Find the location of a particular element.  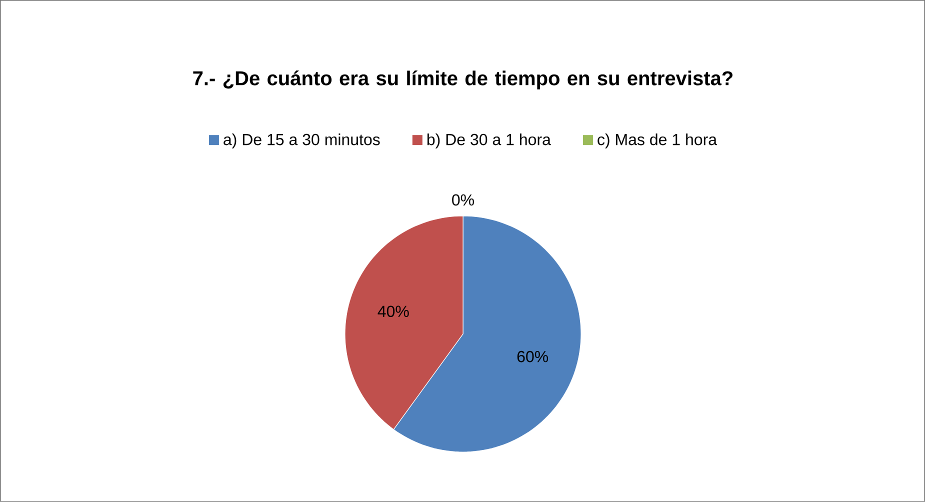

text: 0% is located at coordinates (463, 200).